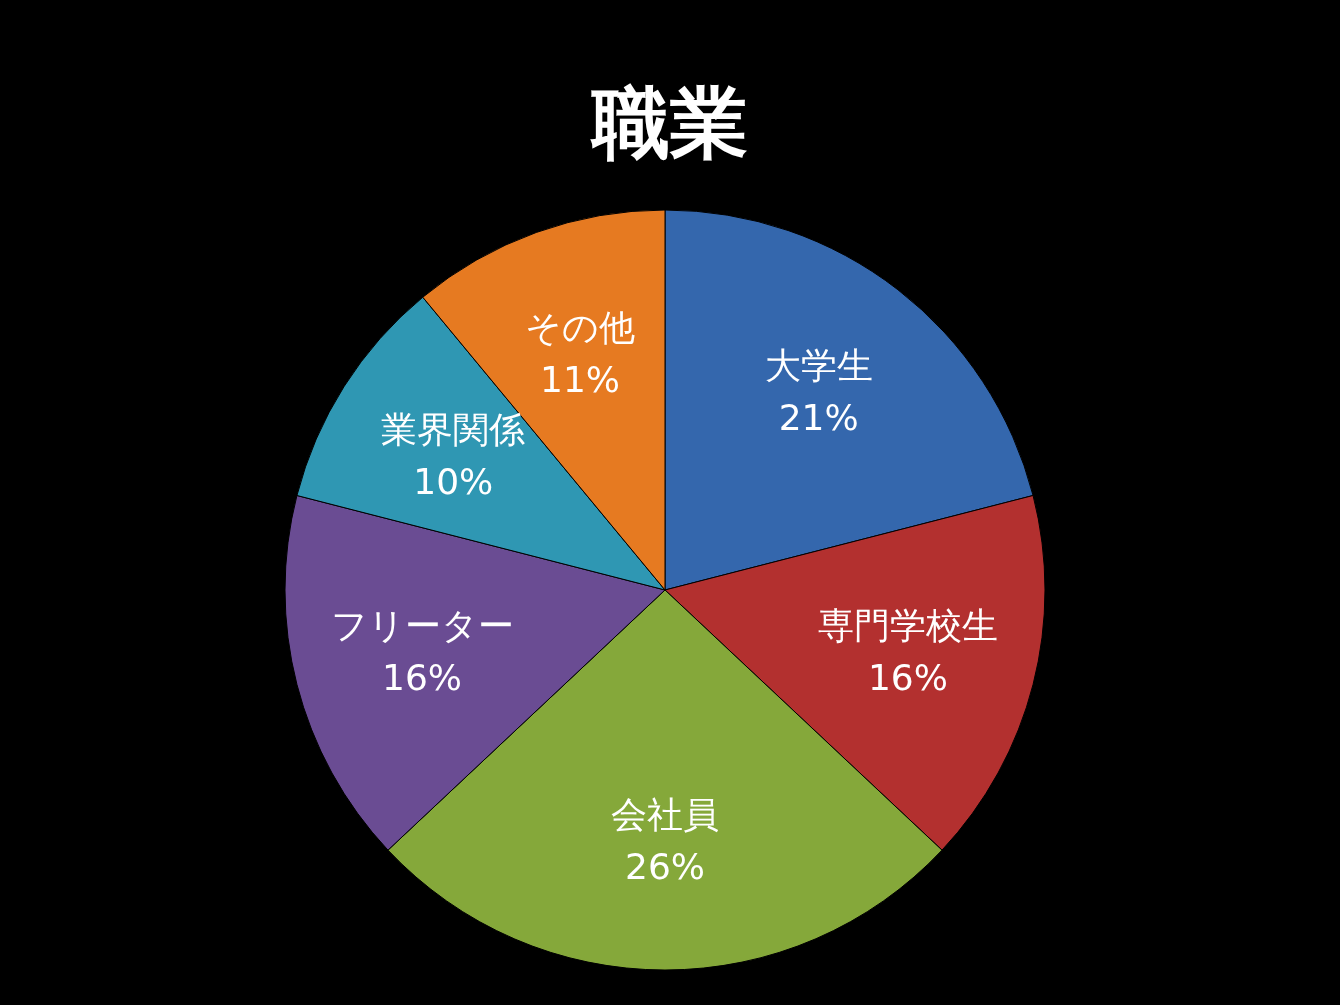 This screenshot has width=1340, height=1005. I want to click on slice-label: 大学生, so click(818, 365).